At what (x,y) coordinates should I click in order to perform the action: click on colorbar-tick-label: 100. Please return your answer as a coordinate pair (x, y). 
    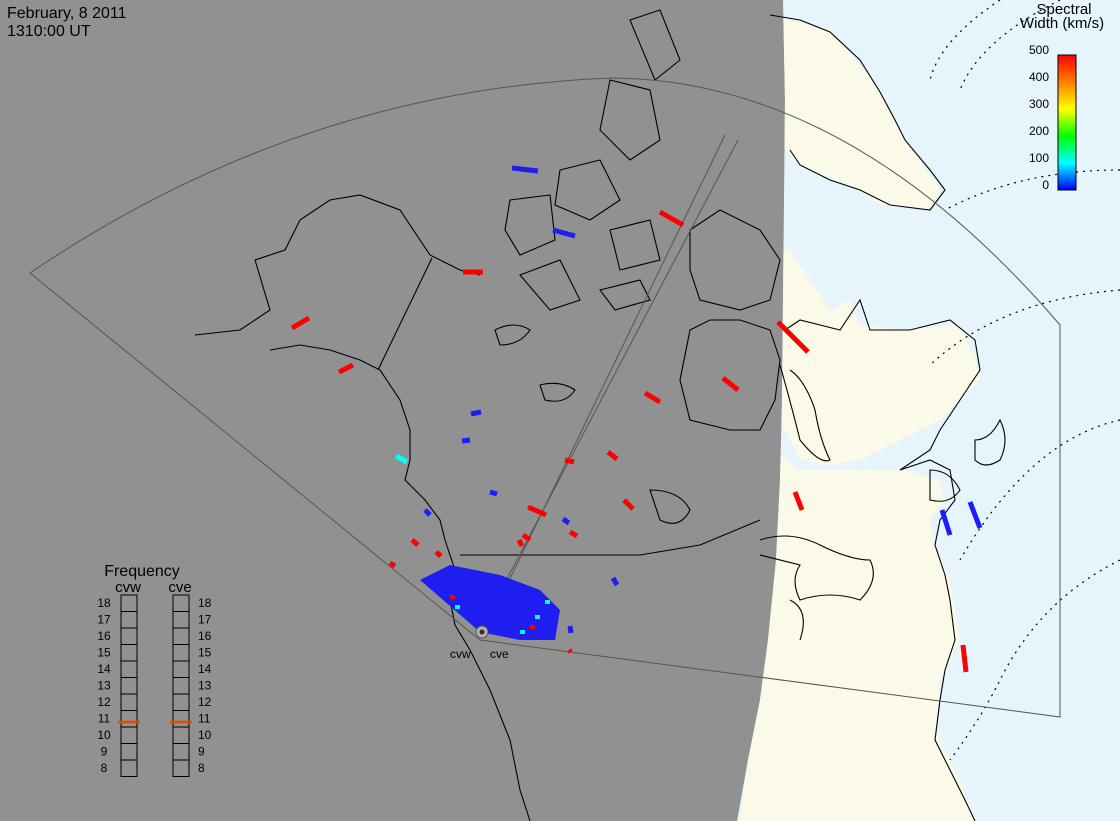
    Looking at the image, I should click on (1039, 158).